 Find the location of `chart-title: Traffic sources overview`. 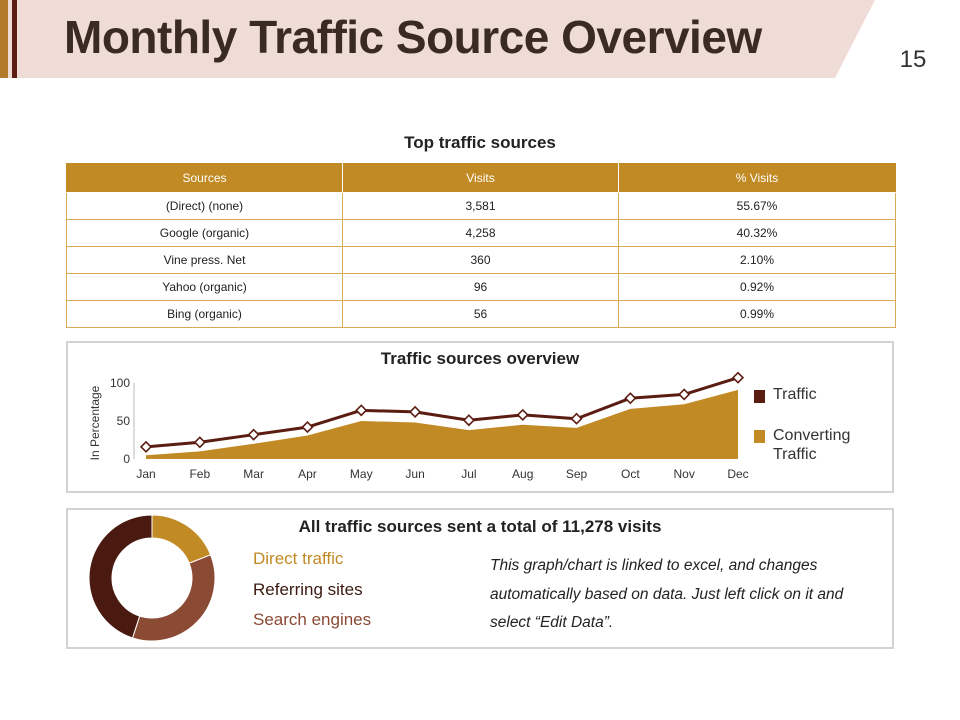

chart-title: Traffic sources overview is located at coordinates (480, 358).